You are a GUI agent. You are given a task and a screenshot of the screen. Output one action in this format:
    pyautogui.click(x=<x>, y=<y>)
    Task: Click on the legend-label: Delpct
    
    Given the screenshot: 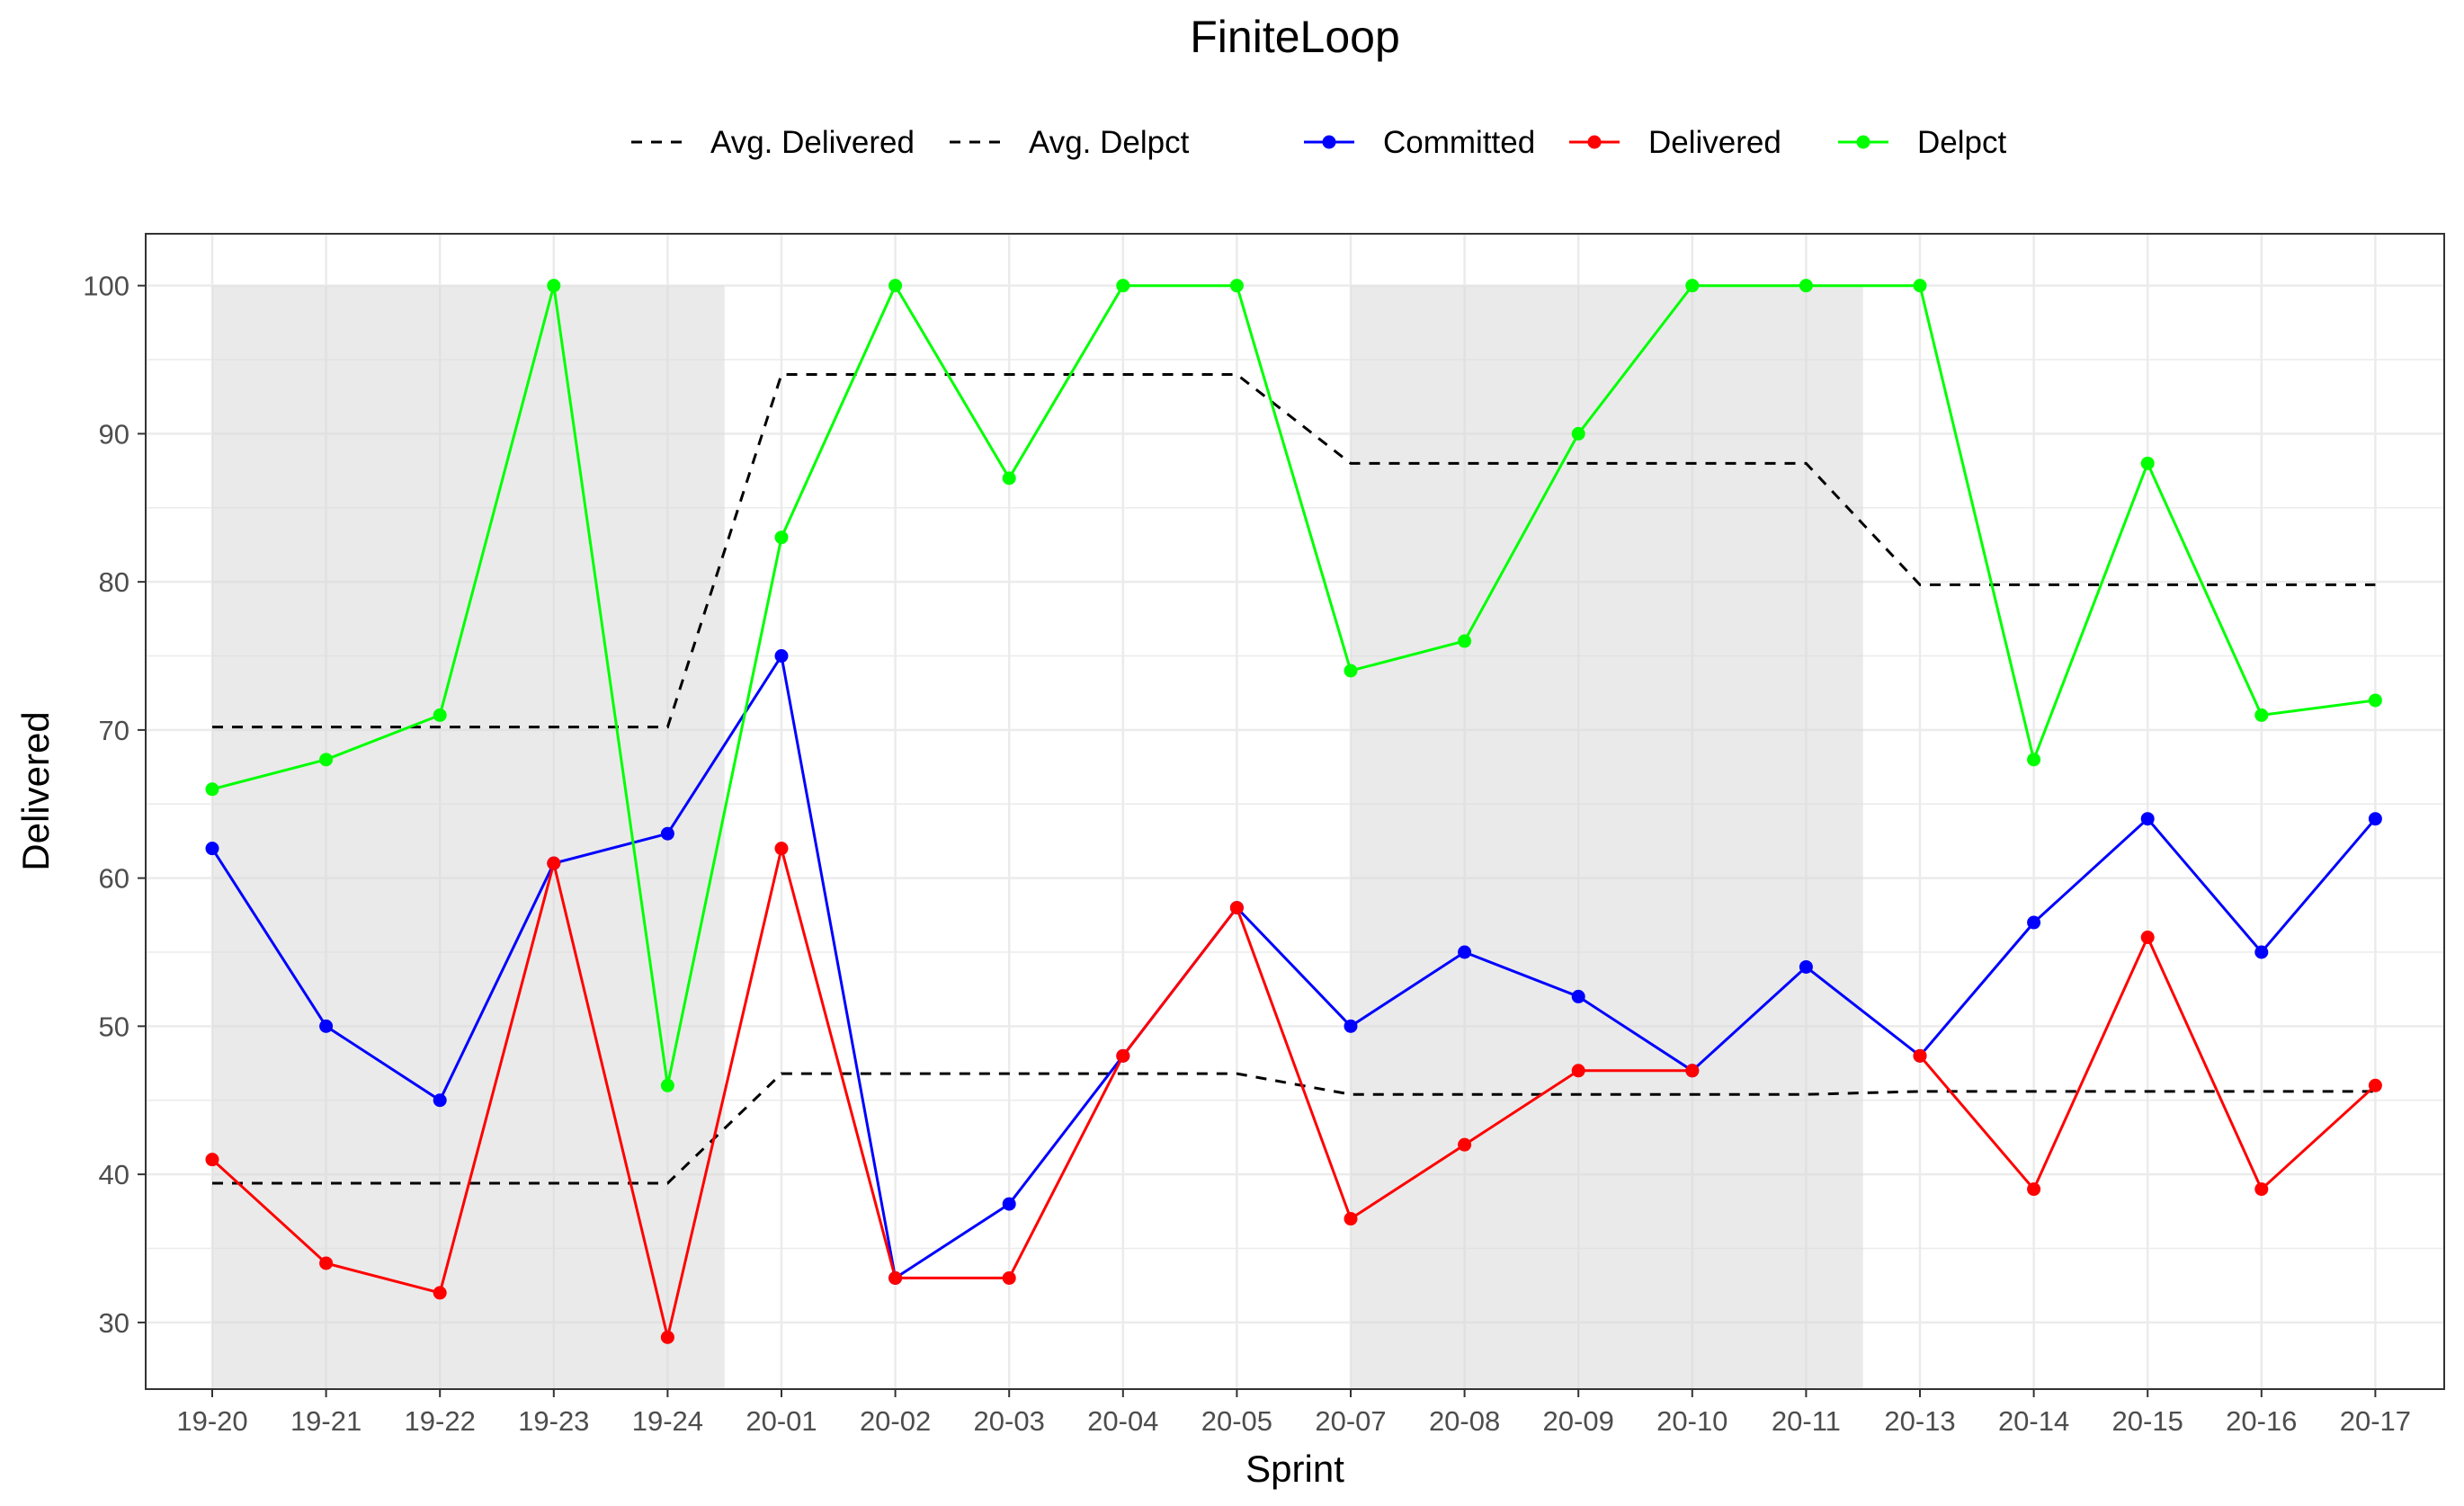 What is the action you would take?
    pyautogui.click(x=1962, y=142)
    